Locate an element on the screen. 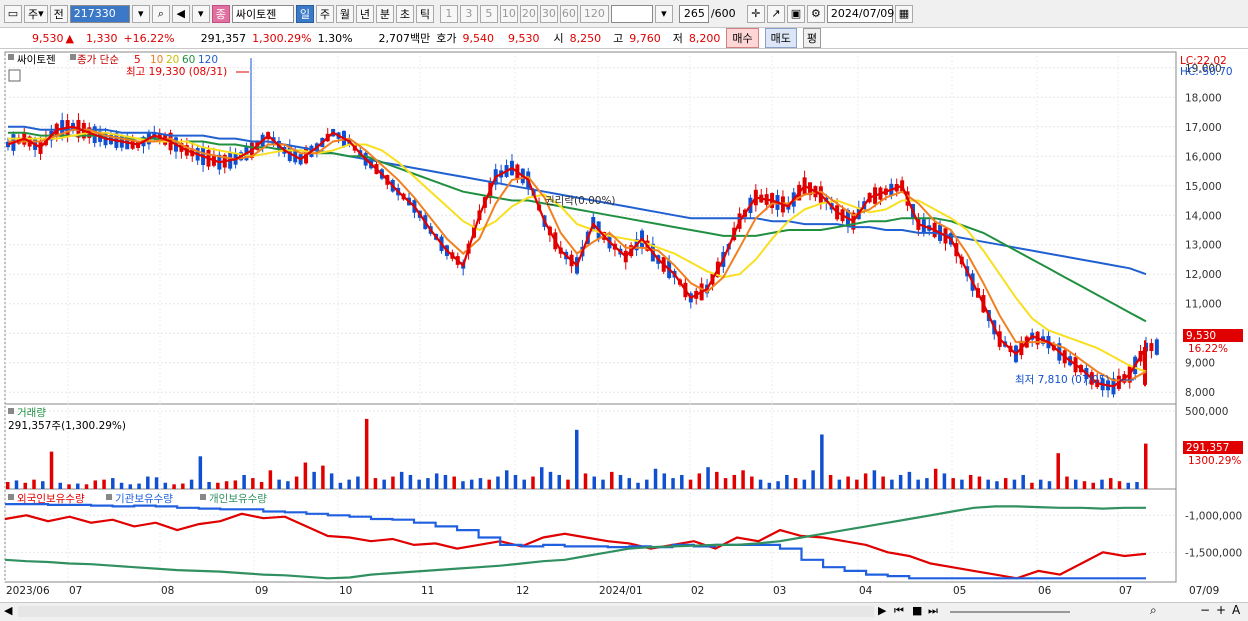  interval-3: 3 is located at coordinates (468, 13).